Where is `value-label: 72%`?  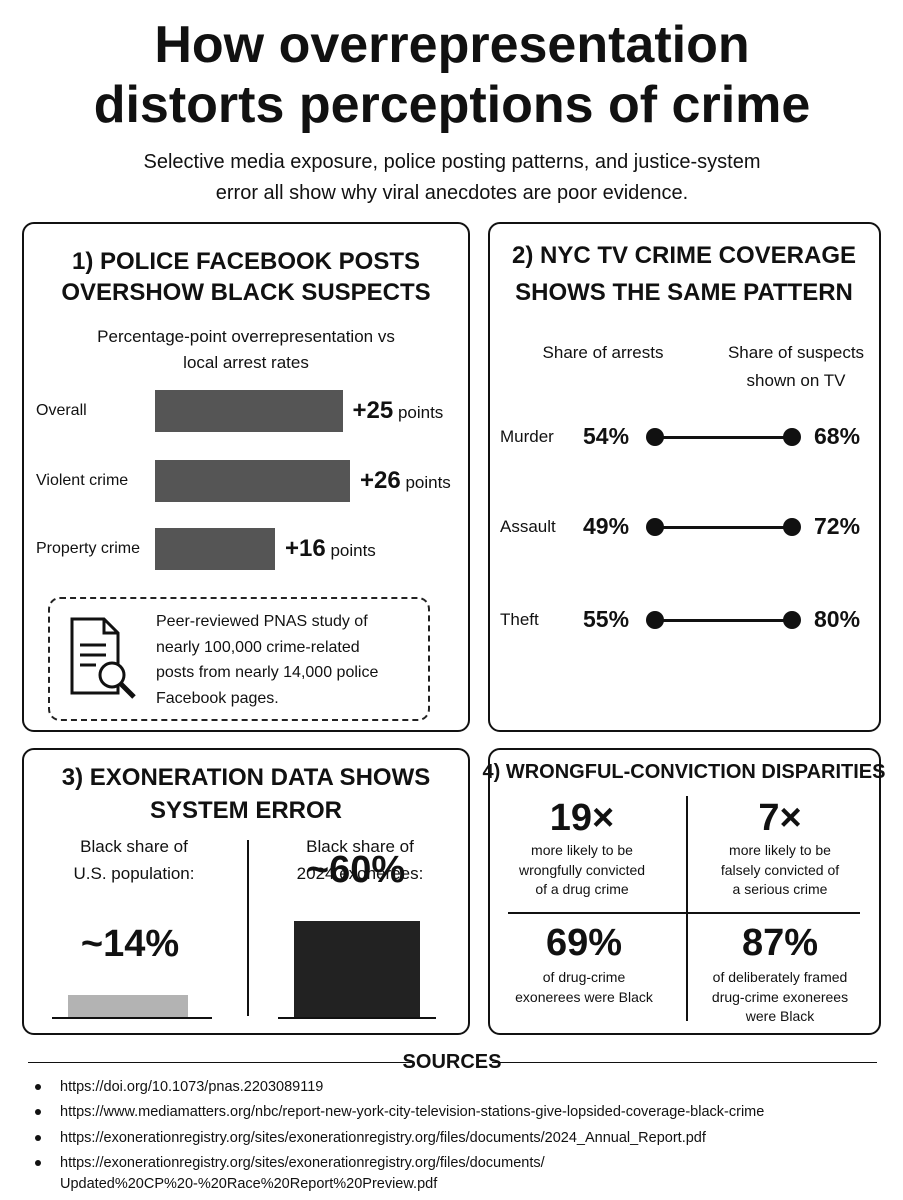
value-label: 72% is located at coordinates (837, 526).